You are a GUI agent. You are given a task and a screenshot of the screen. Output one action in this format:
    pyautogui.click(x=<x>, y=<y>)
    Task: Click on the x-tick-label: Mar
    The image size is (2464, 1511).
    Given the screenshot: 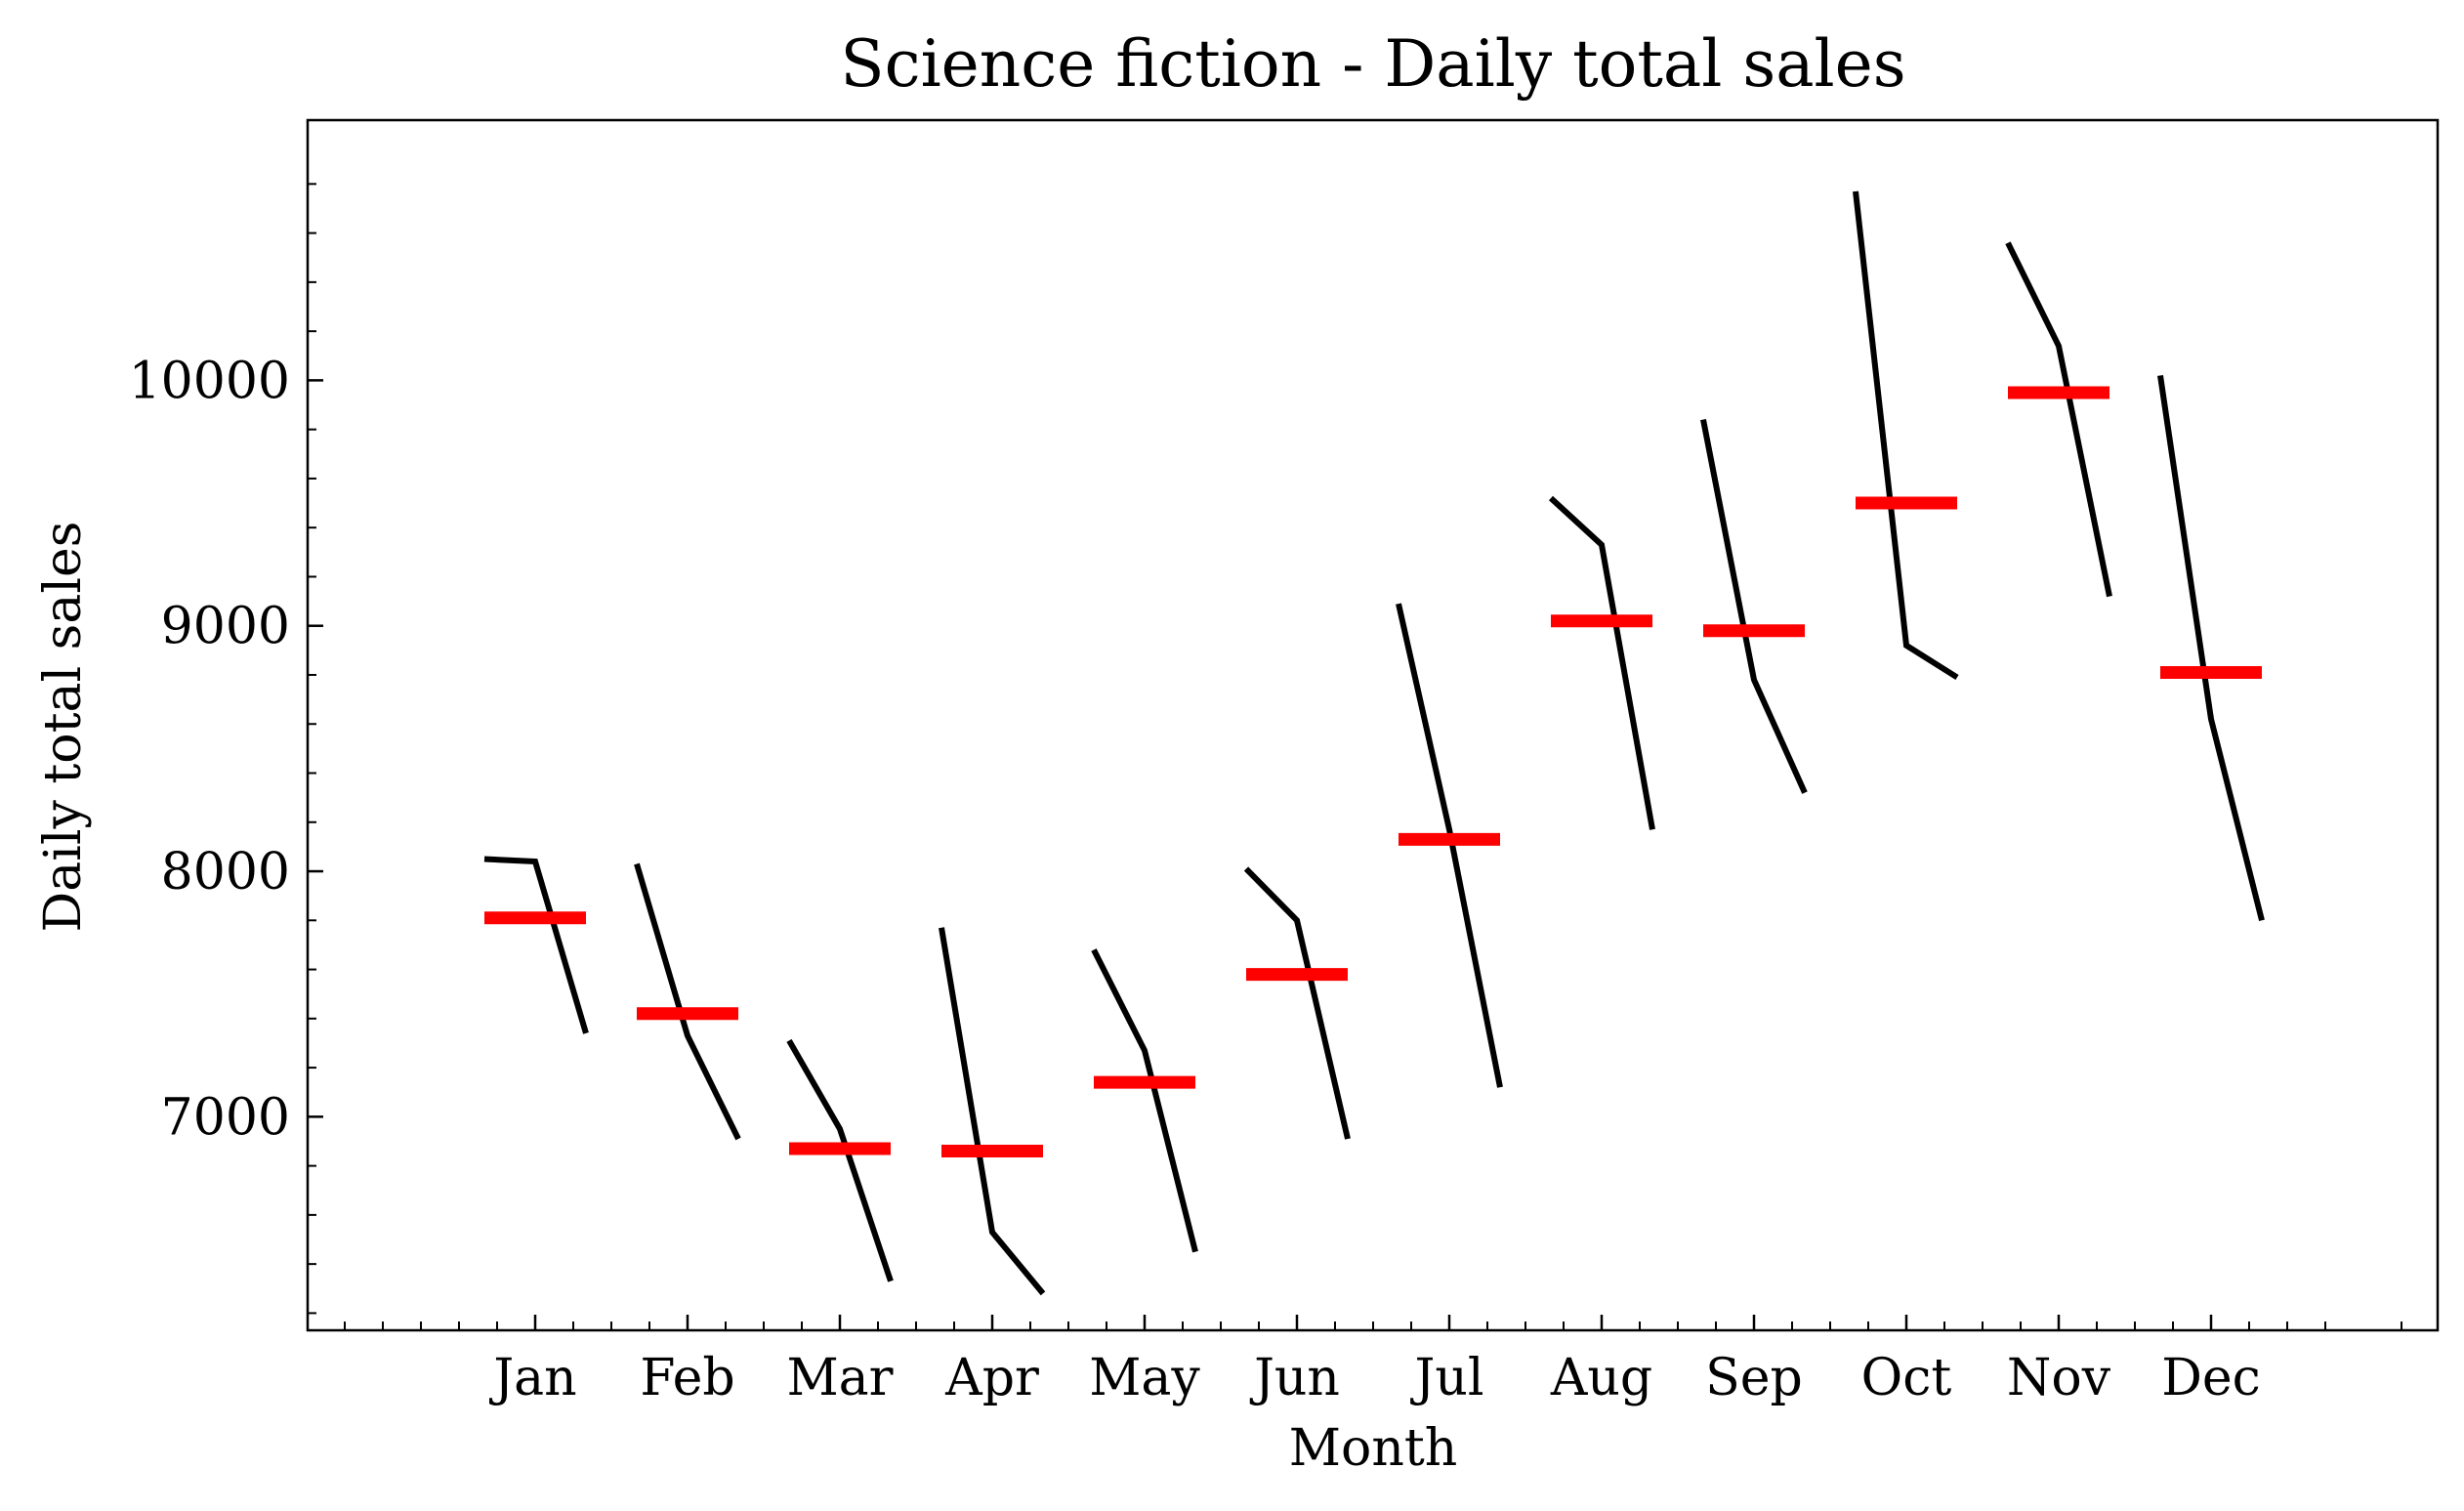 What is the action you would take?
    pyautogui.click(x=840, y=1378)
    